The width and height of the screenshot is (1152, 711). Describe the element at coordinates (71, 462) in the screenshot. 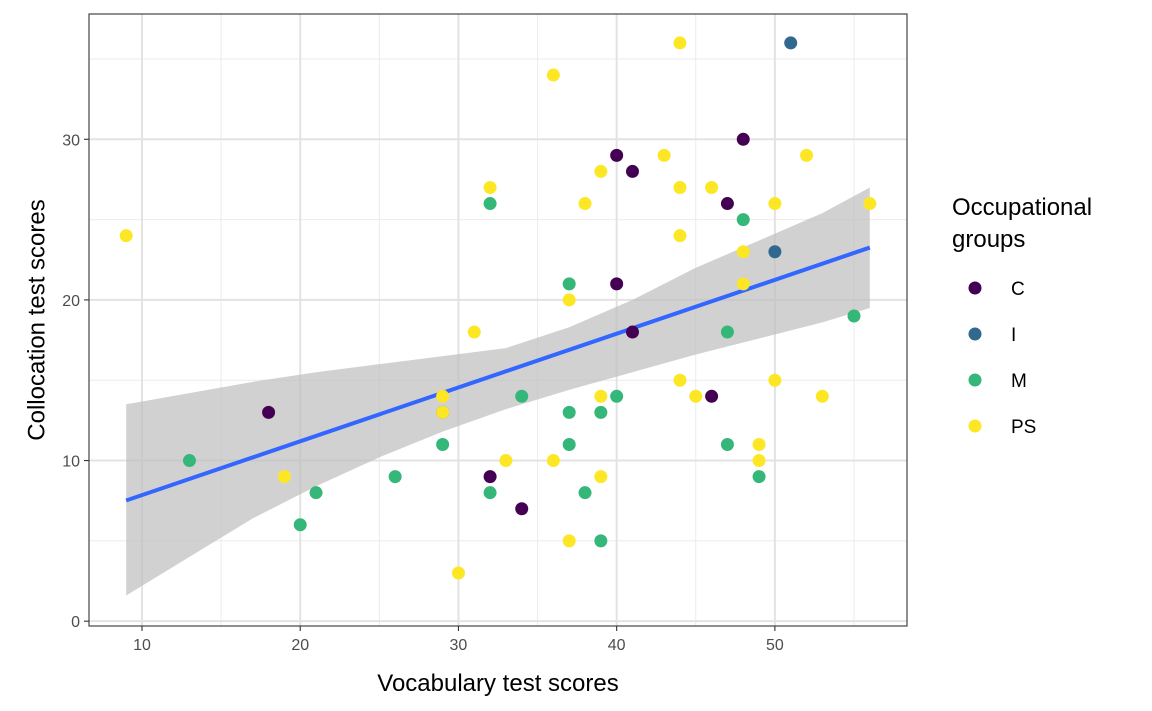

I see `y-tick-label: 10` at that location.